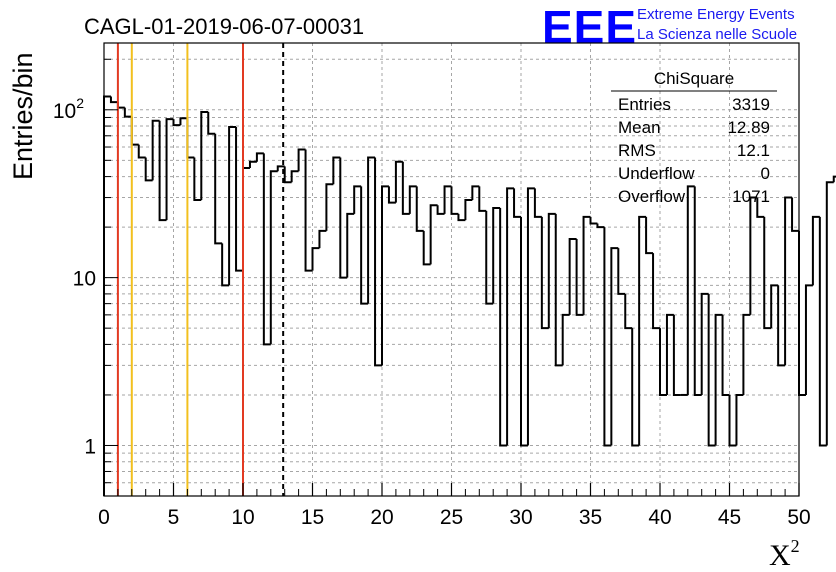 The width and height of the screenshot is (836, 572). What do you see at coordinates (84, 279) in the screenshot?
I see `y-tick-label: 10` at bounding box center [84, 279].